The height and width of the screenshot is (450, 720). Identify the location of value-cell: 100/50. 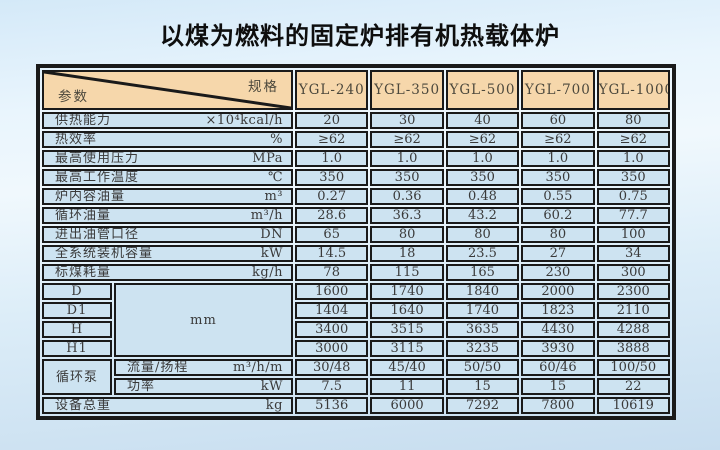
(633, 367).